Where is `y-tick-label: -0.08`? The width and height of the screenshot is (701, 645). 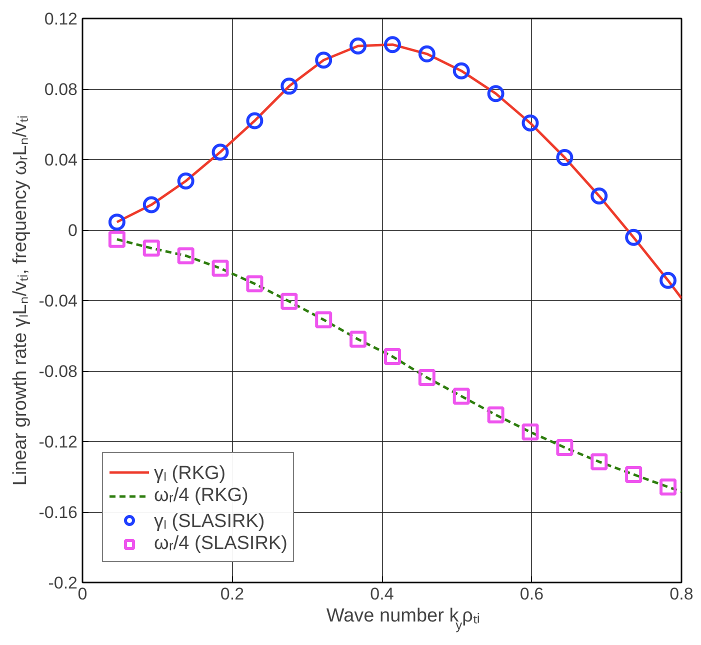 y-tick-label: -0.08 is located at coordinates (58, 371).